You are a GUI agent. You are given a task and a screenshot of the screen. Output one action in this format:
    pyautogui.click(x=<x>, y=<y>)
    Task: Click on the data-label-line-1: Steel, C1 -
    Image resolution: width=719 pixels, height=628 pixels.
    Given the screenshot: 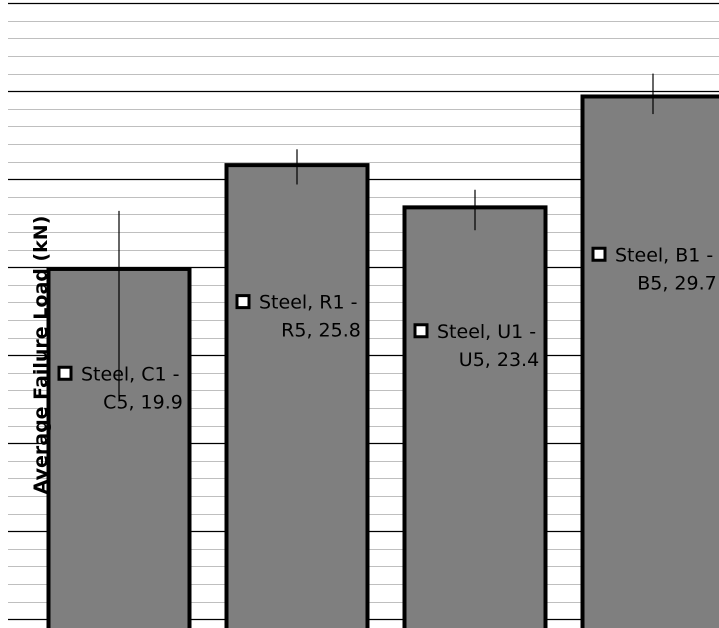 What is the action you would take?
    pyautogui.click(x=130, y=374)
    